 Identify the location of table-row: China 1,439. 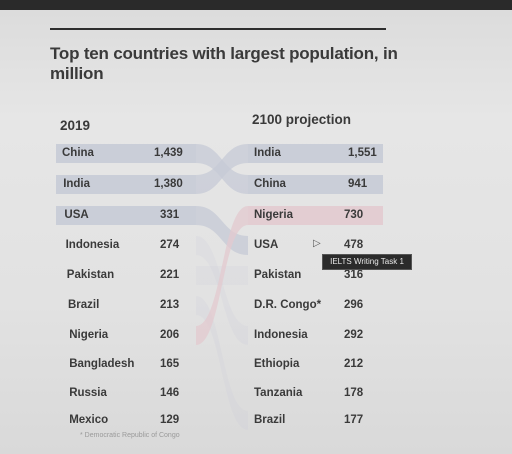
(126, 153).